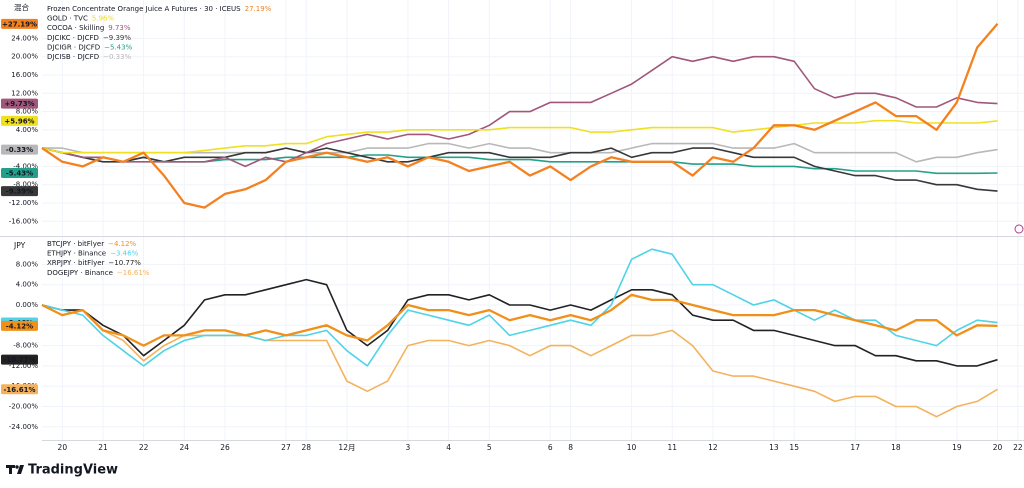 The height and width of the screenshot is (488, 1024). Describe the element at coordinates (80, 273) in the screenshot. I see `legend-name: DOGEJPY · Binance` at that location.